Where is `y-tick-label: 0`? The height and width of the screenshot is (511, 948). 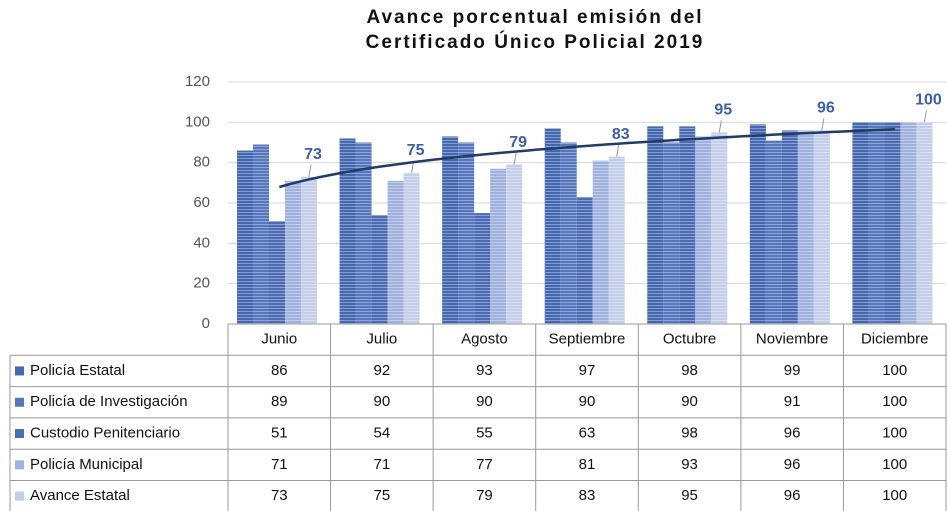
y-tick-label: 0 is located at coordinates (206, 323).